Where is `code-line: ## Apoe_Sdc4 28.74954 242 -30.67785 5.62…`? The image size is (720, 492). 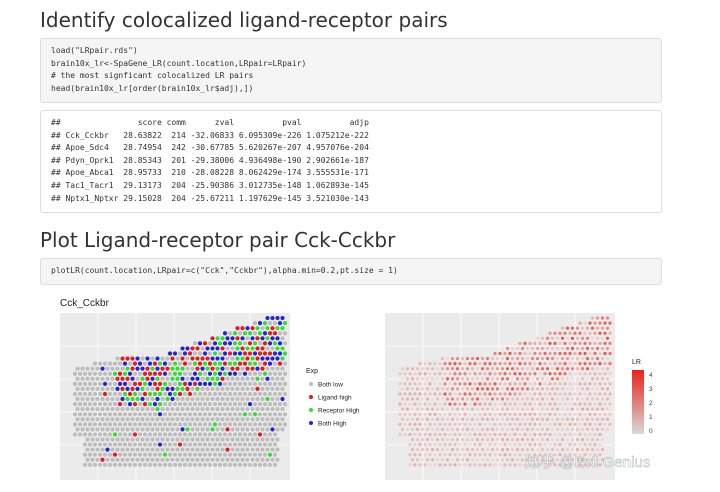
code-line: ## Apoe_Sdc4 28.74954 242 -30.67785 5.62… is located at coordinates (210, 148).